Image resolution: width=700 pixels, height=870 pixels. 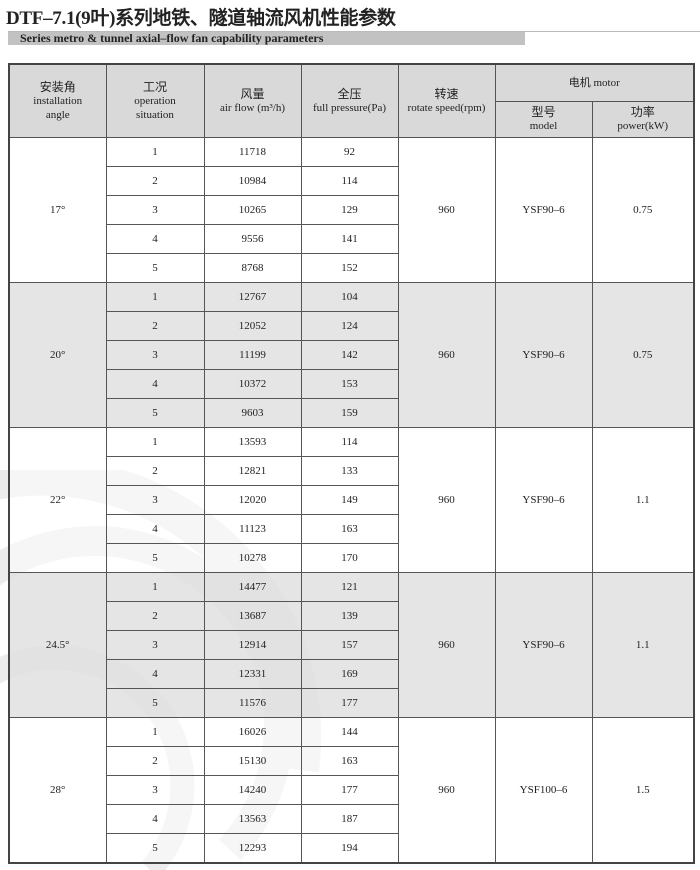 What do you see at coordinates (349, 789) in the screenshot?
I see `pressure-cell: 177` at bounding box center [349, 789].